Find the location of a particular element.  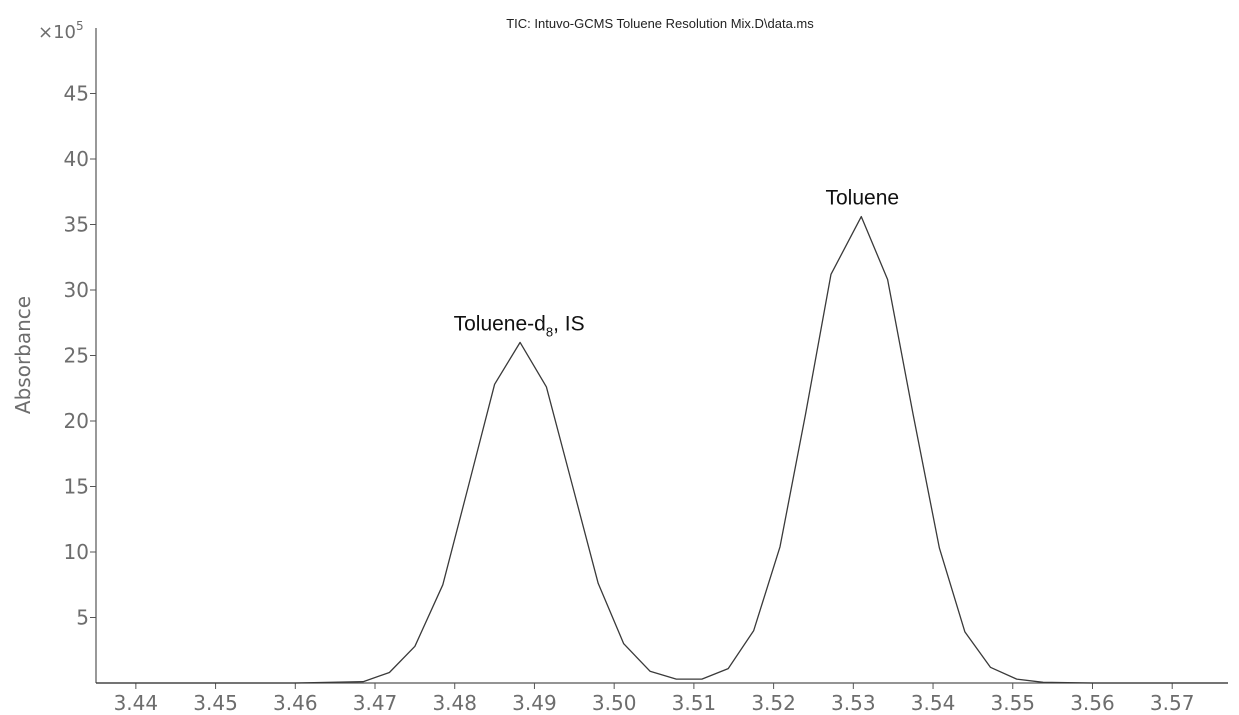

x-tick-label: 3.47 is located at coordinates (375, 703).